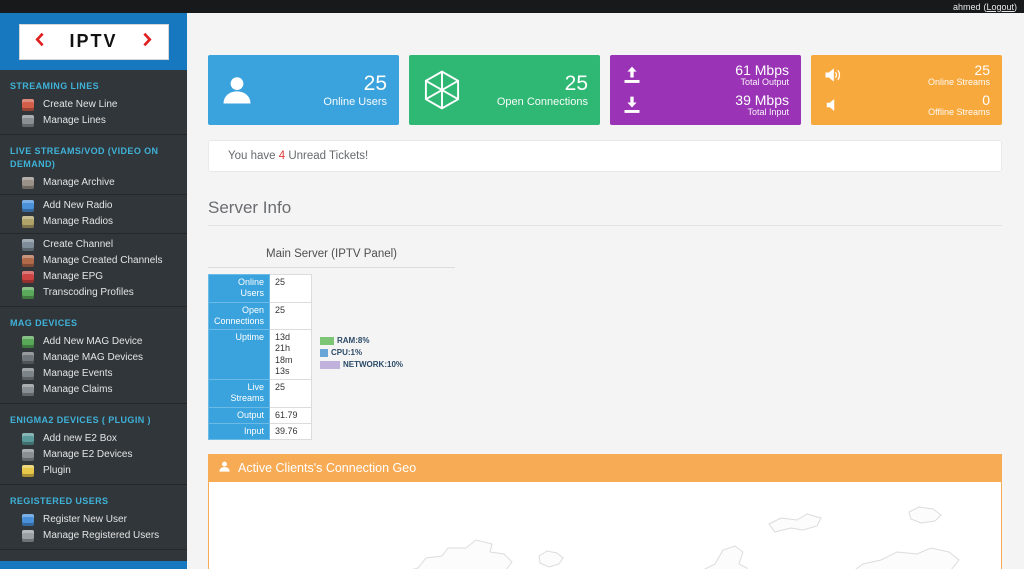 Image resolution: width=1024 pixels, height=569 pixels. Describe the element at coordinates (355, 102) in the screenshot. I see `online-users-label: Online Users` at that location.